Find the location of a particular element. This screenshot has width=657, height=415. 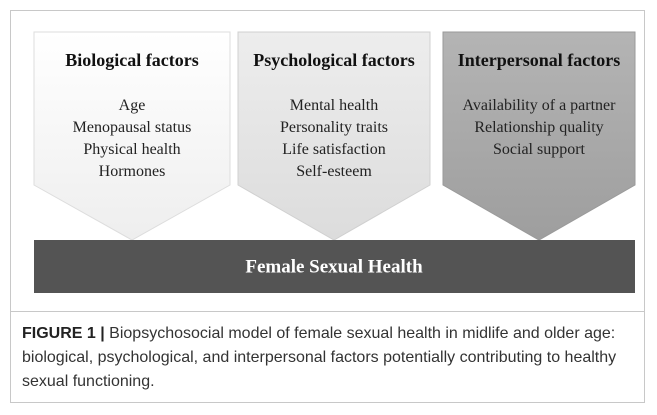

factor-title: Biological factors is located at coordinates (131, 60).